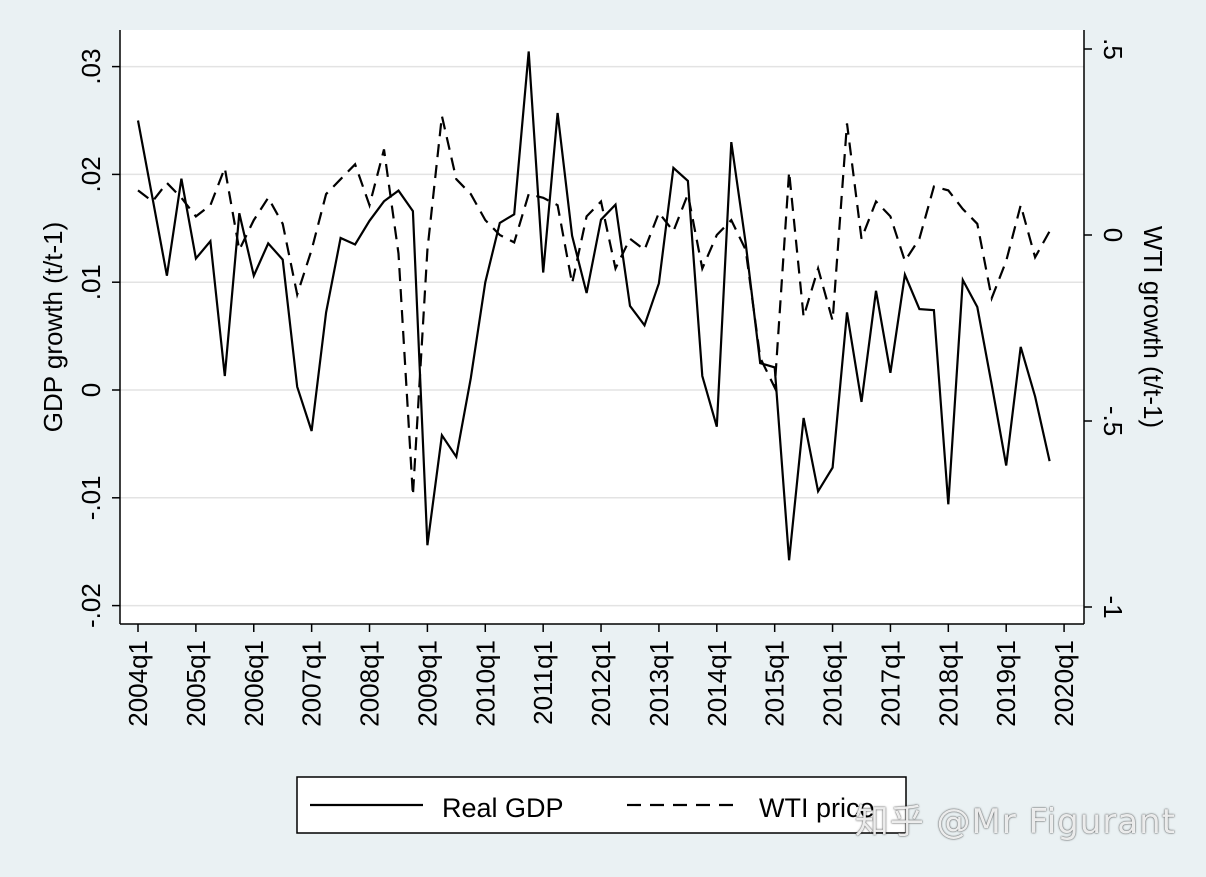  What do you see at coordinates (254, 683) in the screenshot?
I see `x-tick-label-2: 2006q1` at bounding box center [254, 683].